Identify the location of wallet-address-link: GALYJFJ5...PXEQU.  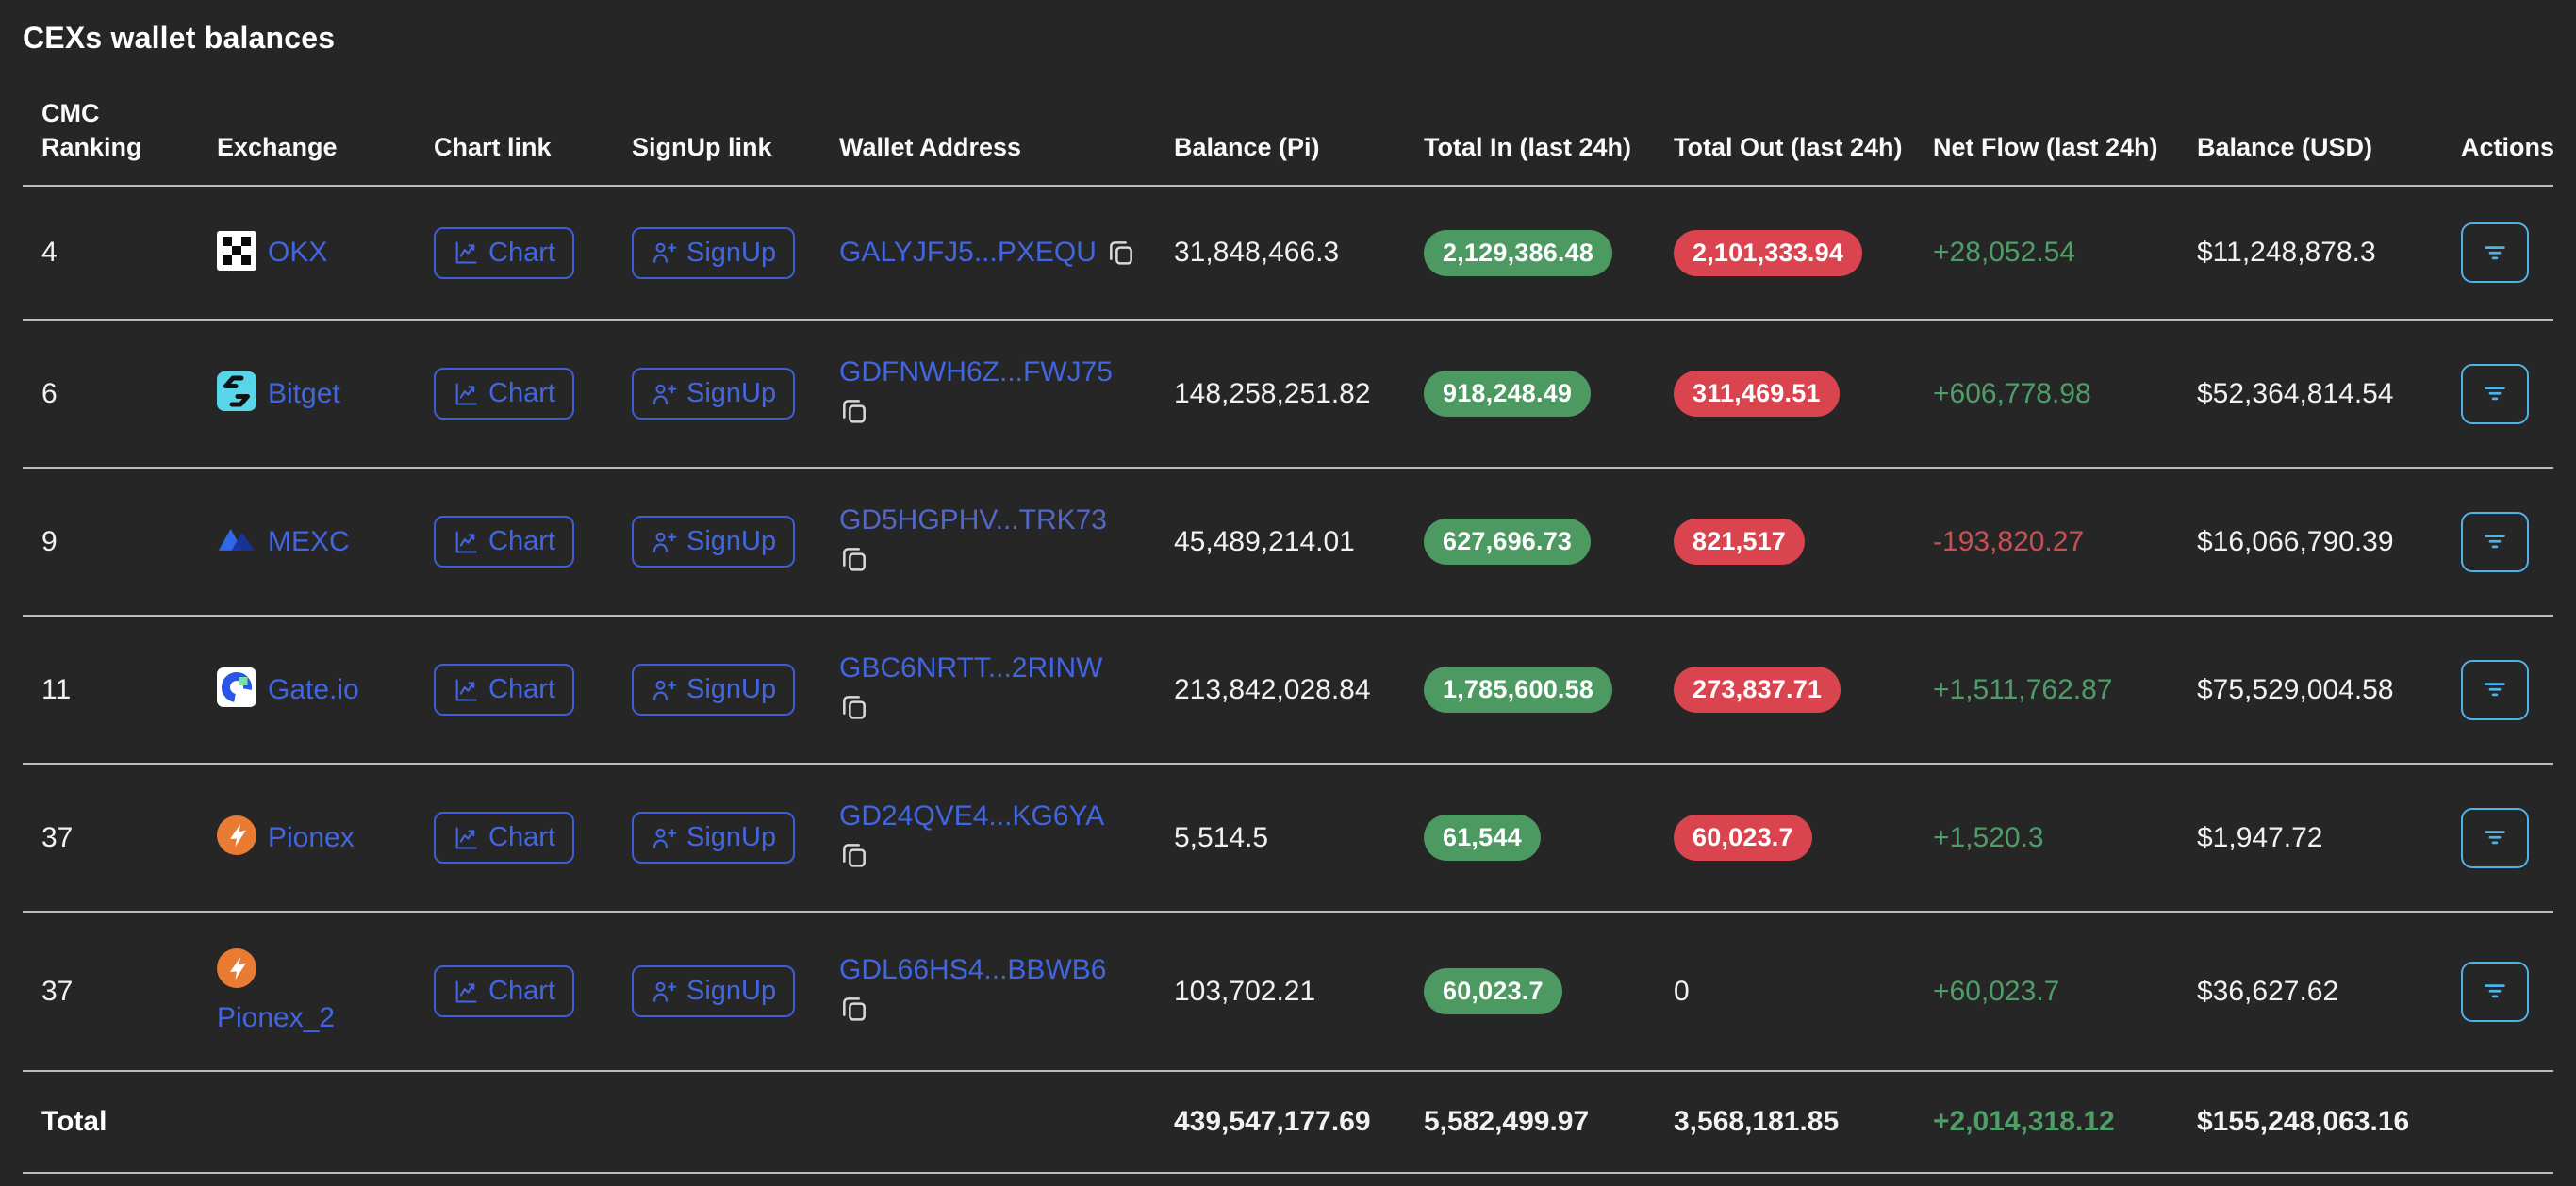
(968, 253).